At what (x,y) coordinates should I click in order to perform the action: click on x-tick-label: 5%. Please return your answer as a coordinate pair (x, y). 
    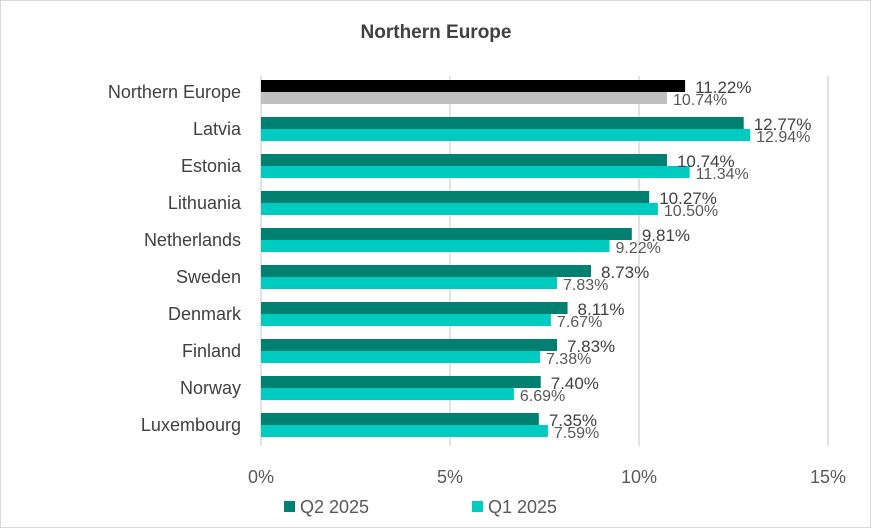
    Looking at the image, I should click on (450, 477).